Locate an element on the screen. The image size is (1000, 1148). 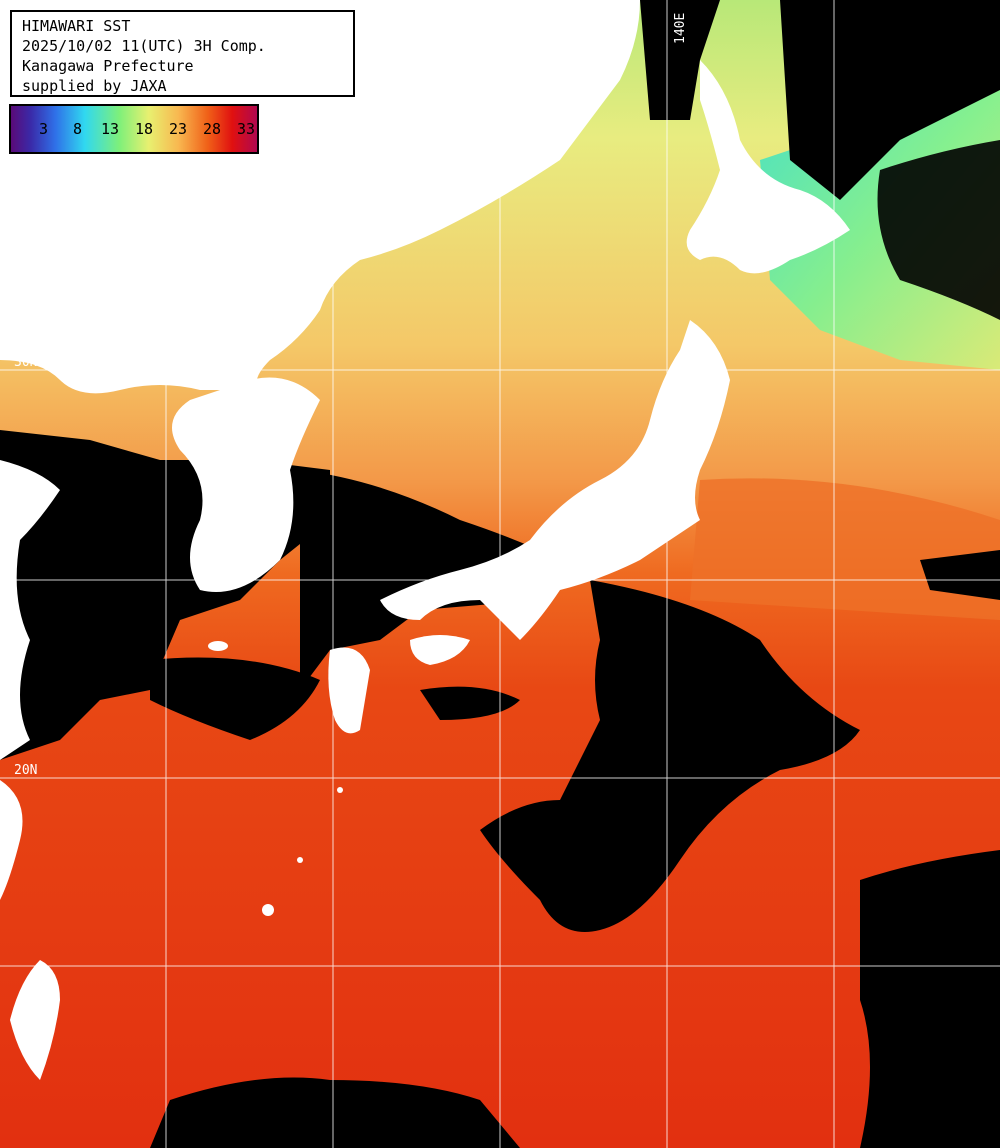
lon-label-140e: 140E is located at coordinates (680, 28).